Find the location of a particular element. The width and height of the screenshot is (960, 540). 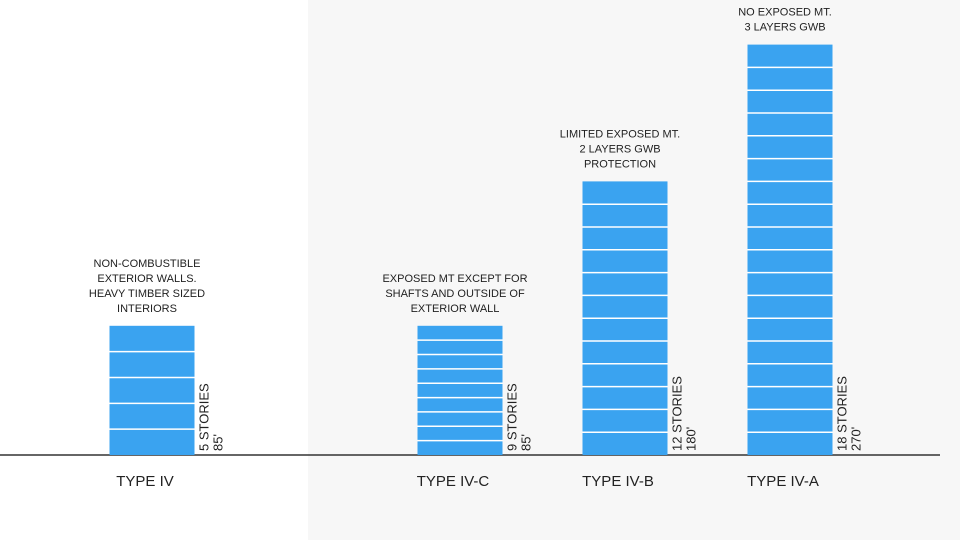

annotation: 3 LAYERS GWB is located at coordinates (784, 28).